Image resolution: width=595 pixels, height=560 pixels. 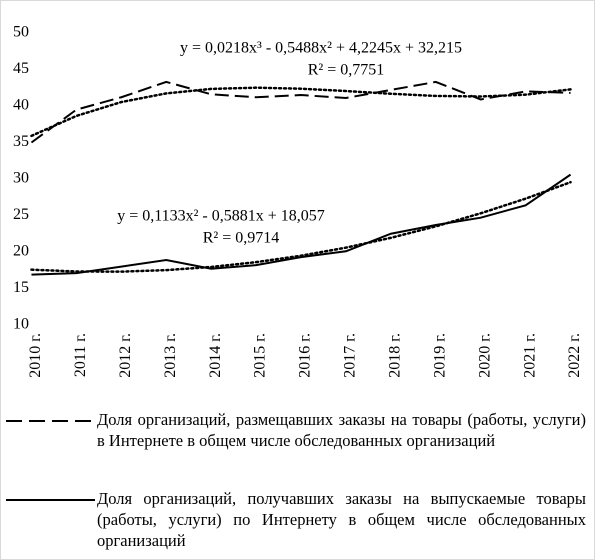 I want to click on series-line, so click(x=300, y=112).